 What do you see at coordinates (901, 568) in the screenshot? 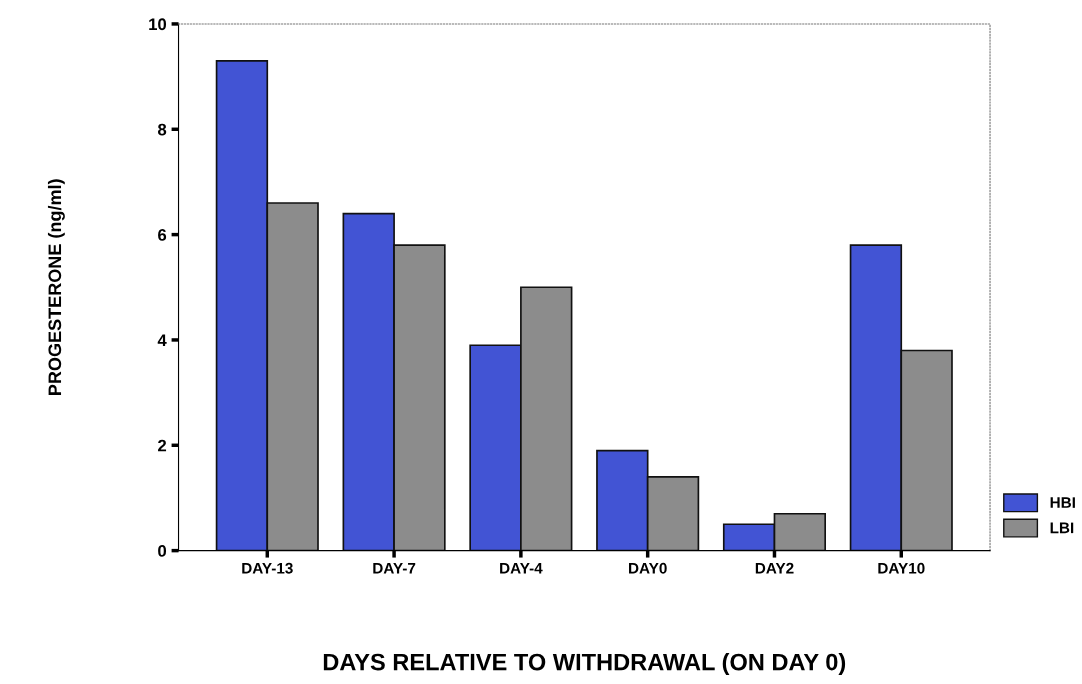
I see `x-tick-label: DAY10` at bounding box center [901, 568].